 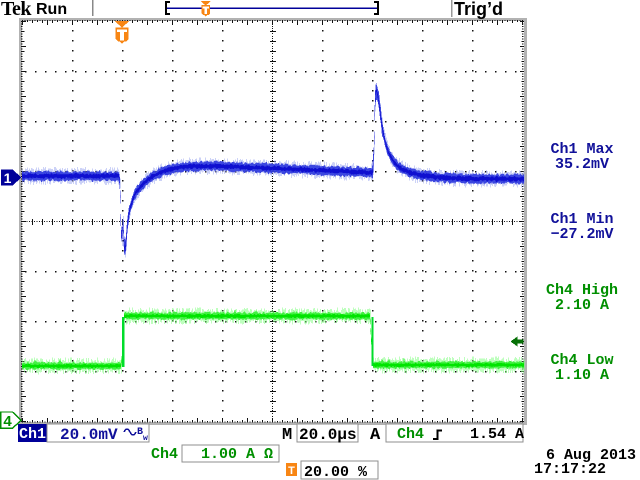 What do you see at coordinates (375, 435) in the screenshot?
I see `svg-text: A` at bounding box center [375, 435].